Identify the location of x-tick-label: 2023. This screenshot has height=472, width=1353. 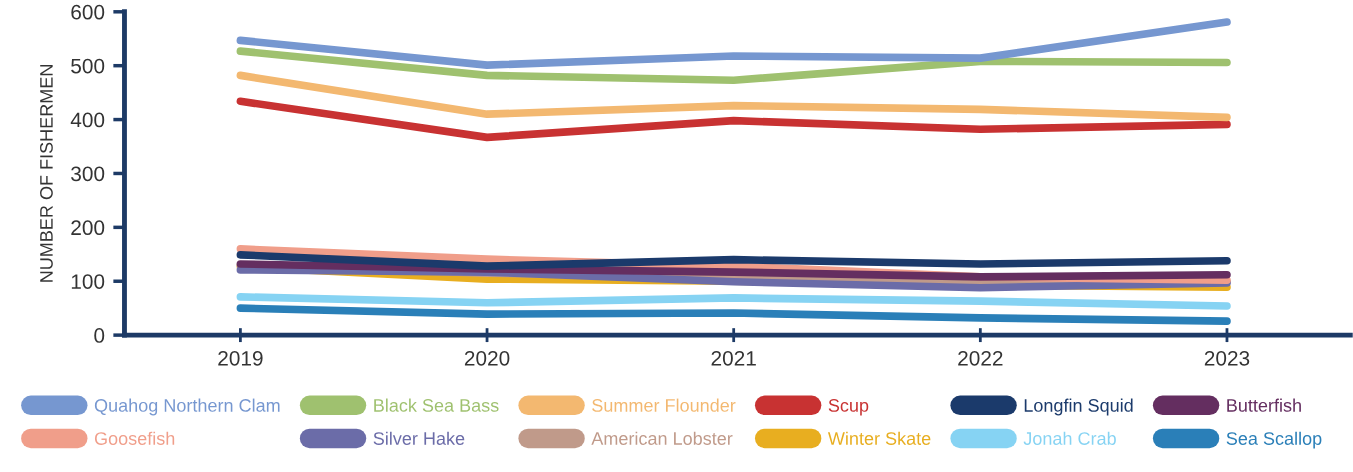
(1227, 358).